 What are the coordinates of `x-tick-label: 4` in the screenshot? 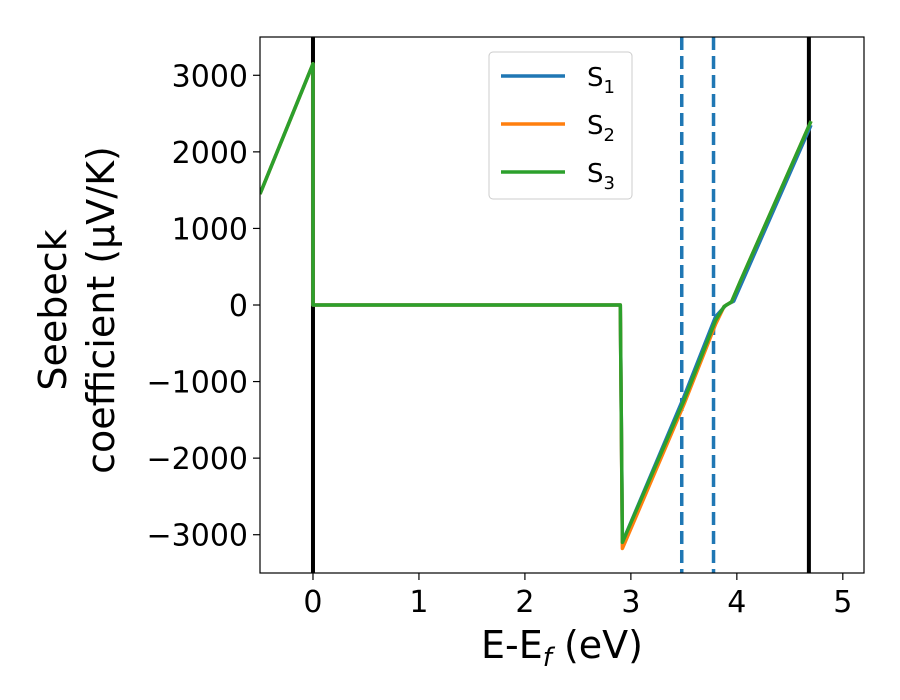 It's located at (736, 602).